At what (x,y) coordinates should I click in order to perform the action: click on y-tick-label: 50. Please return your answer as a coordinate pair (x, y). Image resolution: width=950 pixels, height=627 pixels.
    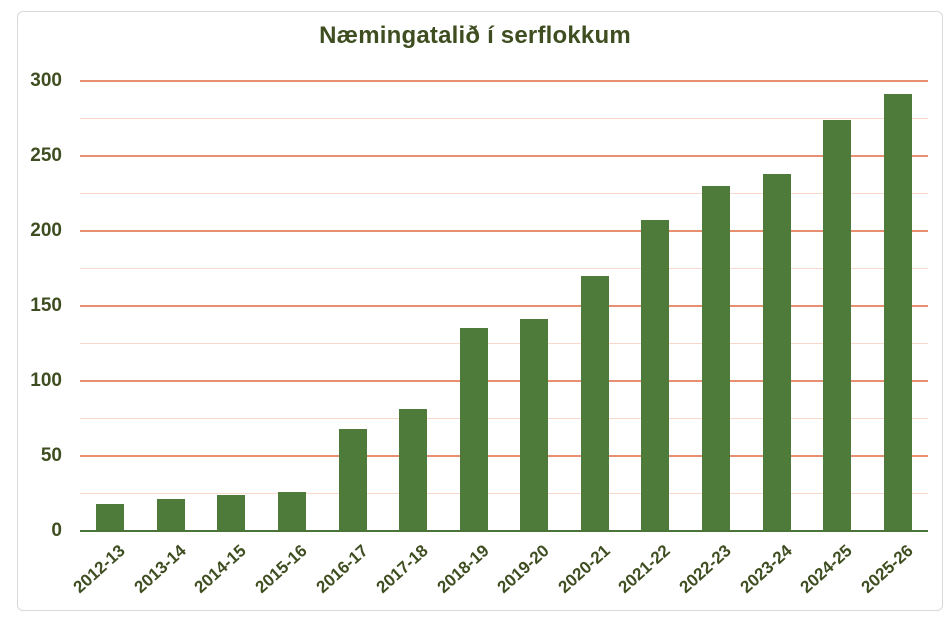
    Looking at the image, I should click on (51, 455).